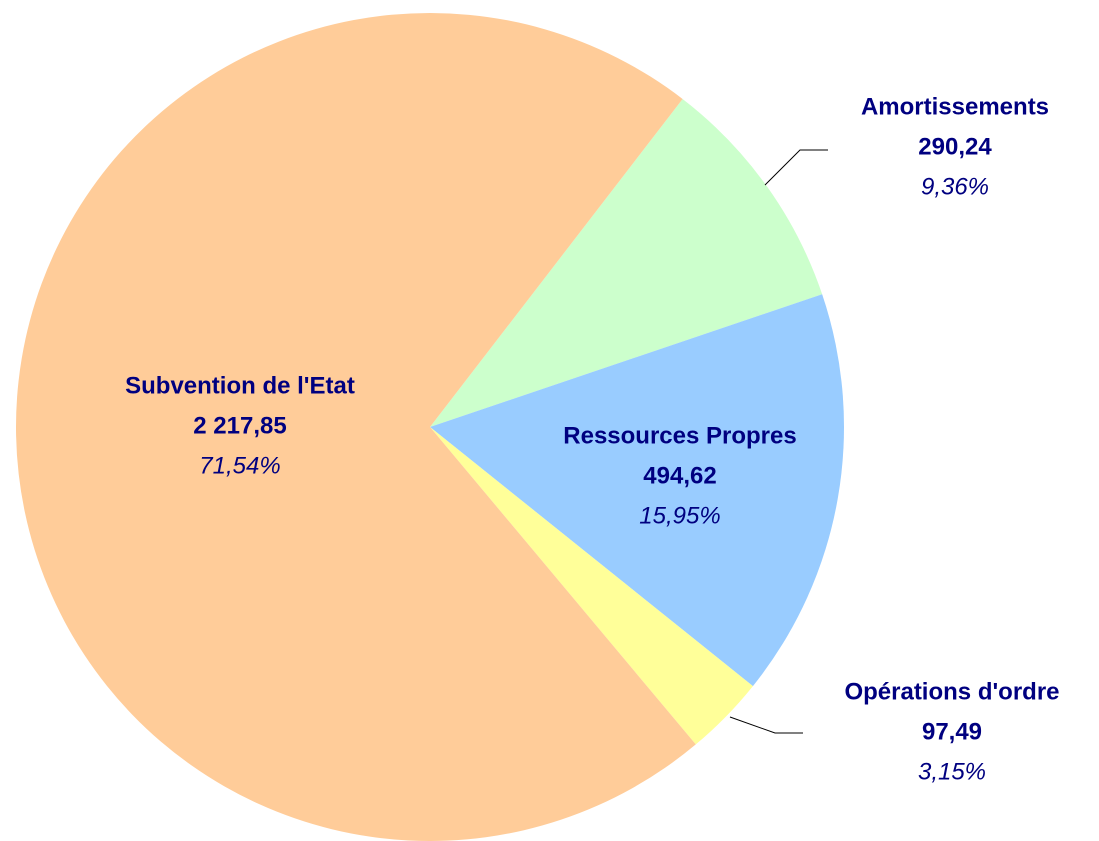 This screenshot has height=841, width=1099. What do you see at coordinates (679, 475) in the screenshot?
I see `slice-value: 494,62` at bounding box center [679, 475].